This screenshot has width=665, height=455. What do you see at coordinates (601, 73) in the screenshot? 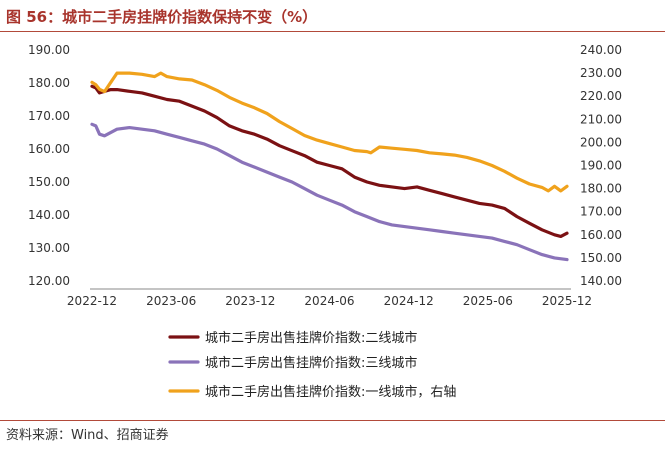
I see `right-y-tick-label: 230.00` at bounding box center [601, 73].